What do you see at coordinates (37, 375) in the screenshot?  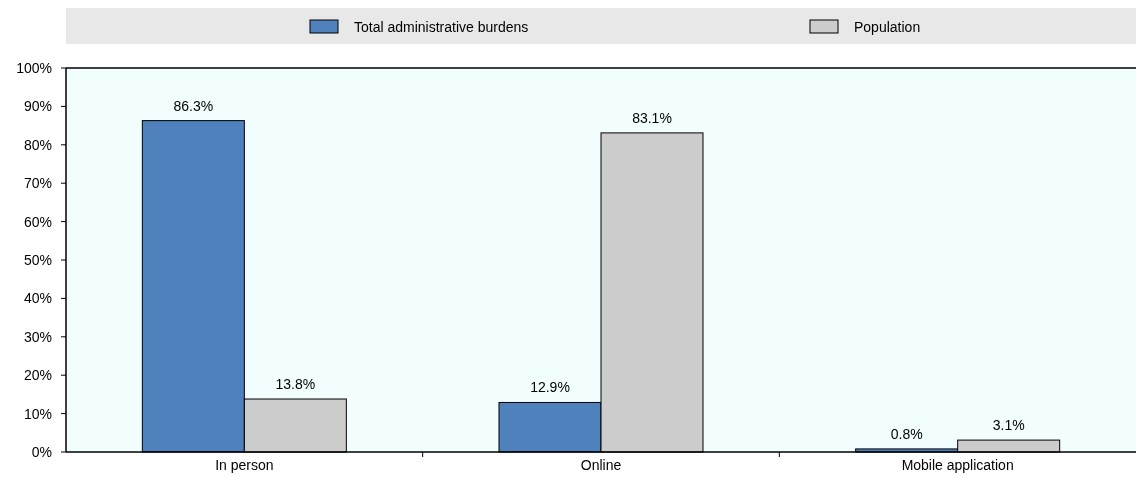 I see `y-tick-label: 20%` at bounding box center [37, 375].